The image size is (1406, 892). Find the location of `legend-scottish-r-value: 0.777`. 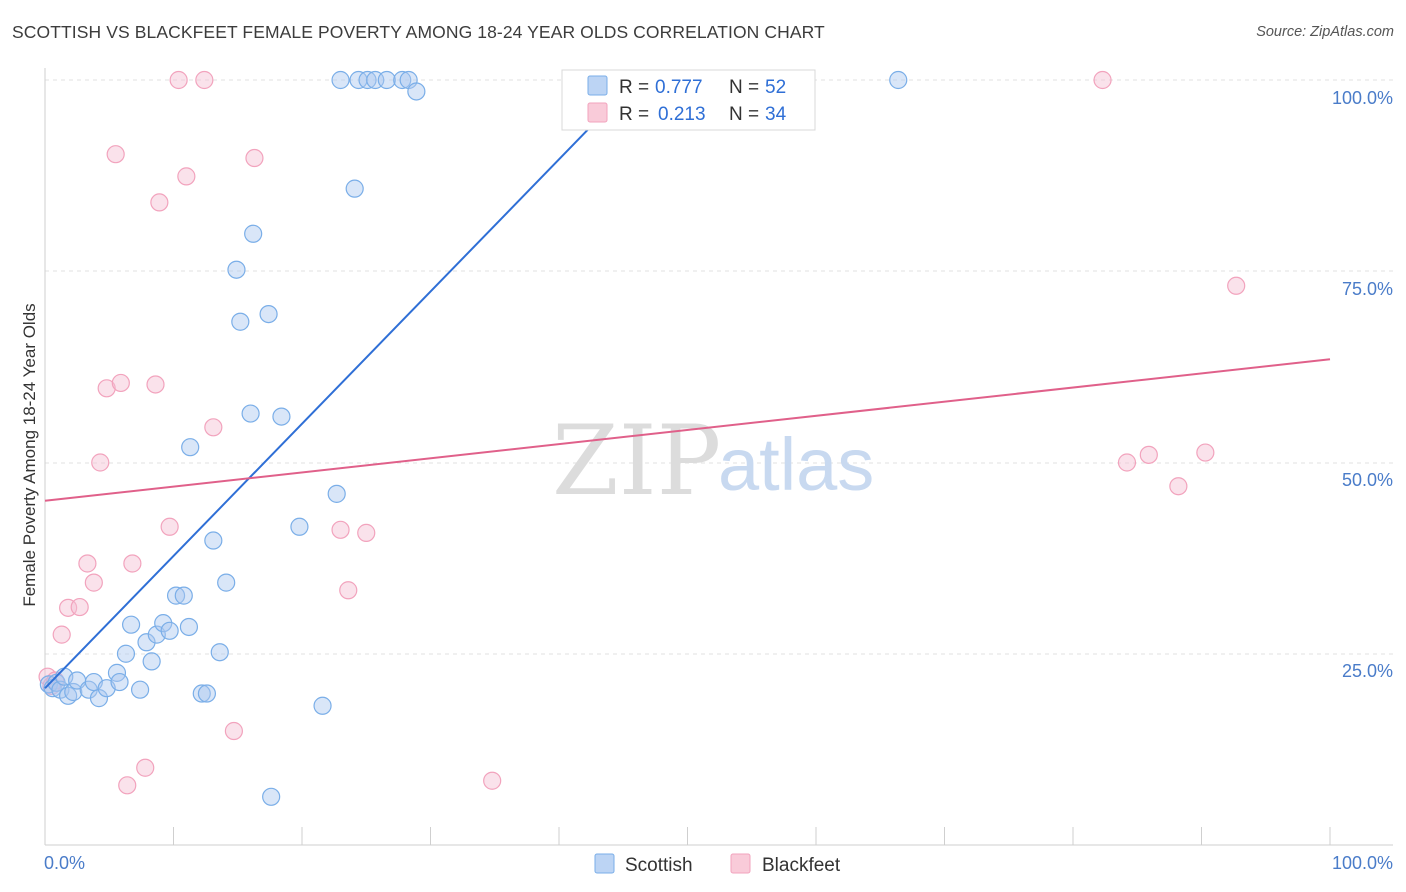

legend-scottish-r-value: 0.777 is located at coordinates (679, 87).